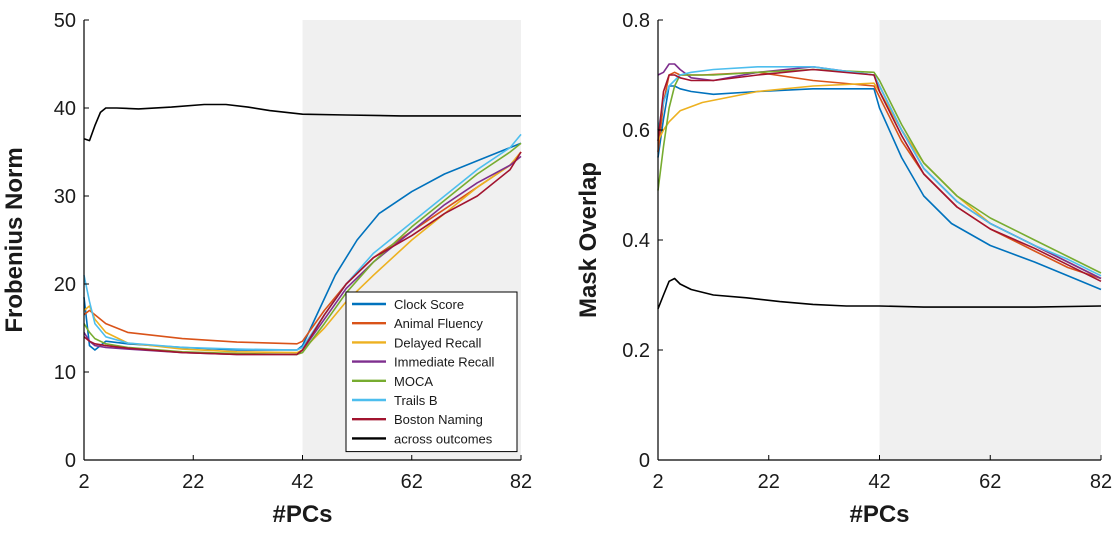  I want to click on y-axis-label: Mask Overlap, so click(588, 240).